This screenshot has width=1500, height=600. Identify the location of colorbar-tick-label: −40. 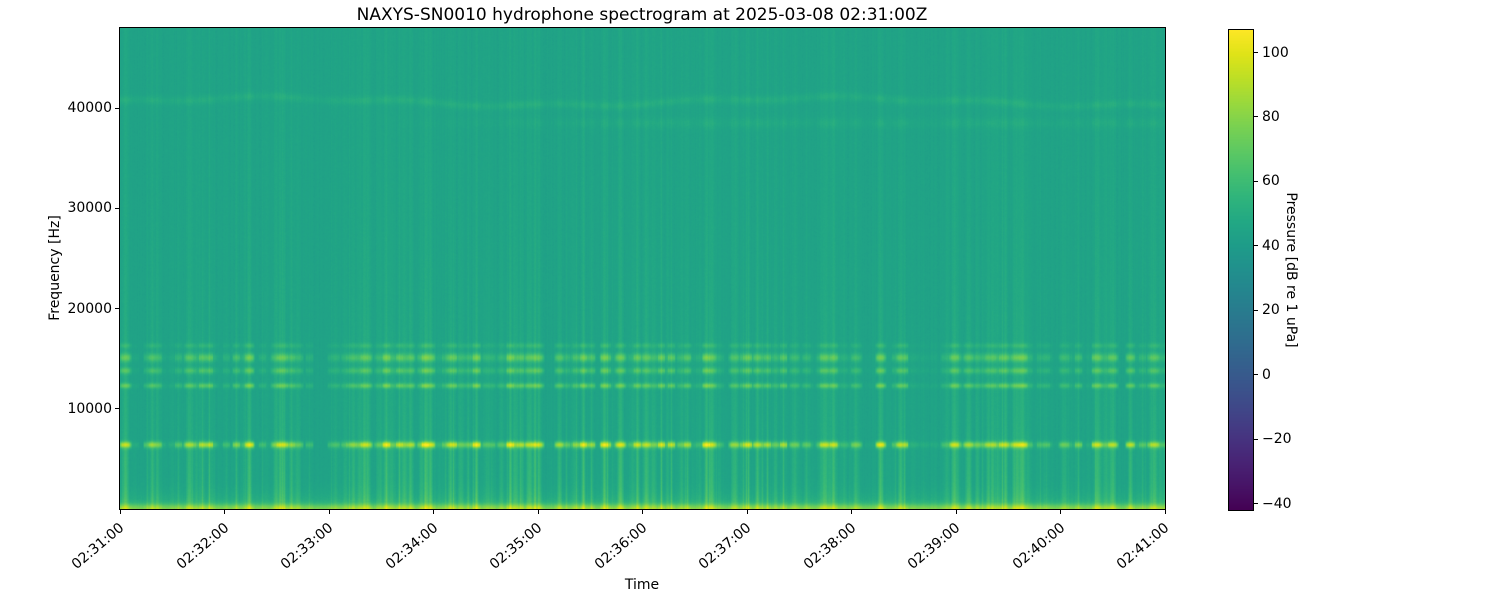
(1277, 503).